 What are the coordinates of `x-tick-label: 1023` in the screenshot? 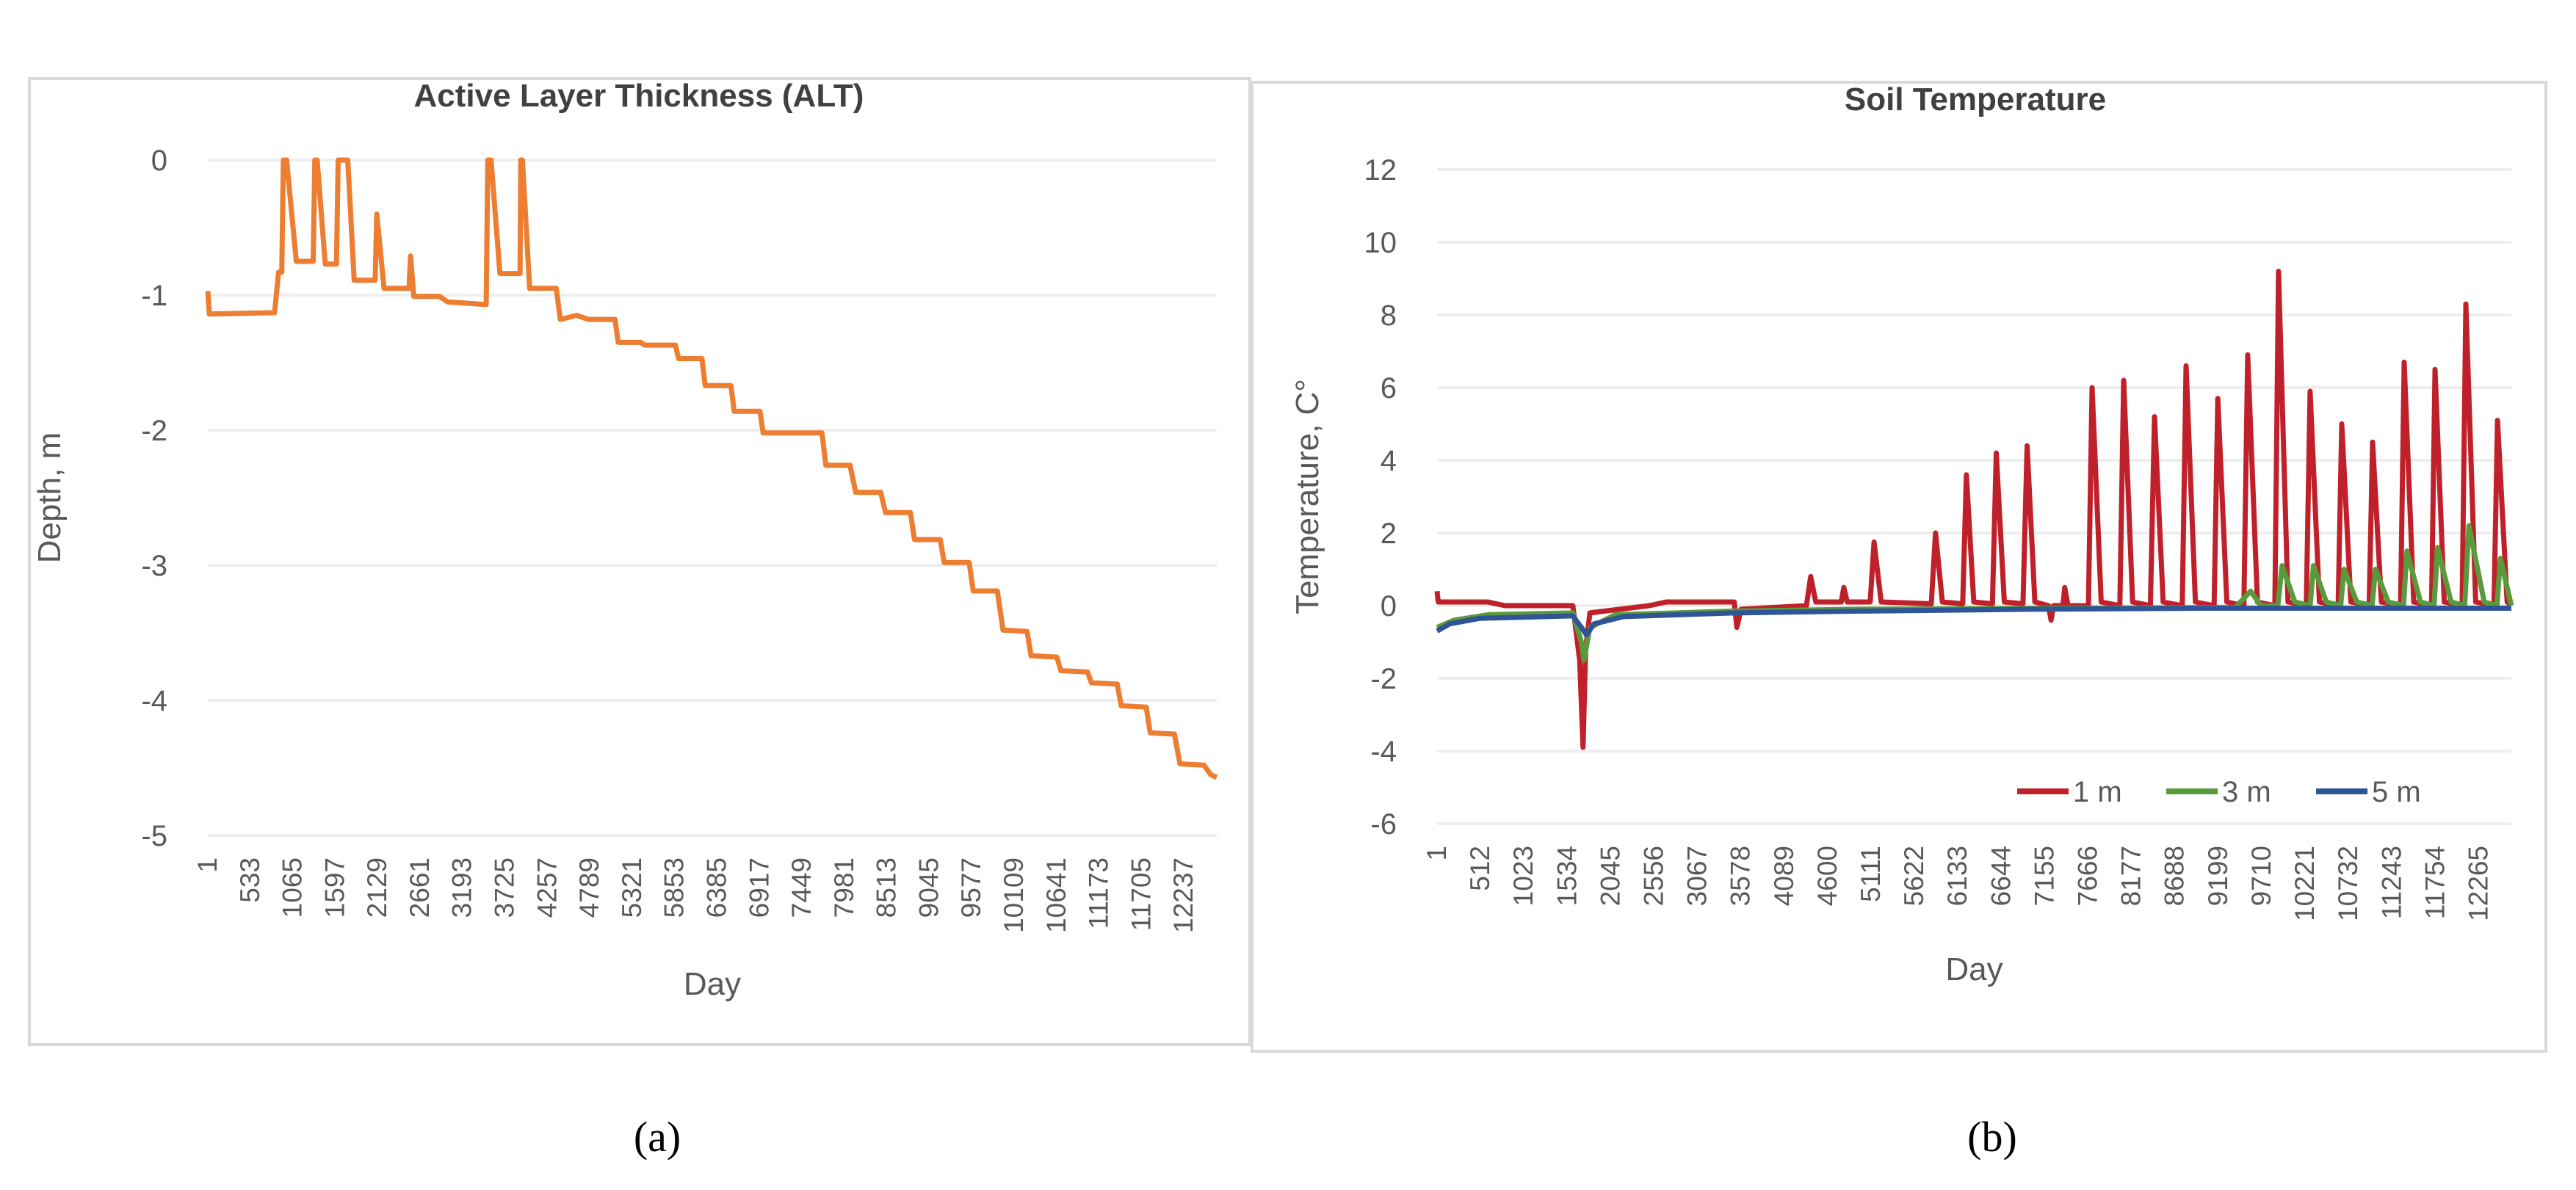 It's located at (1523, 876).